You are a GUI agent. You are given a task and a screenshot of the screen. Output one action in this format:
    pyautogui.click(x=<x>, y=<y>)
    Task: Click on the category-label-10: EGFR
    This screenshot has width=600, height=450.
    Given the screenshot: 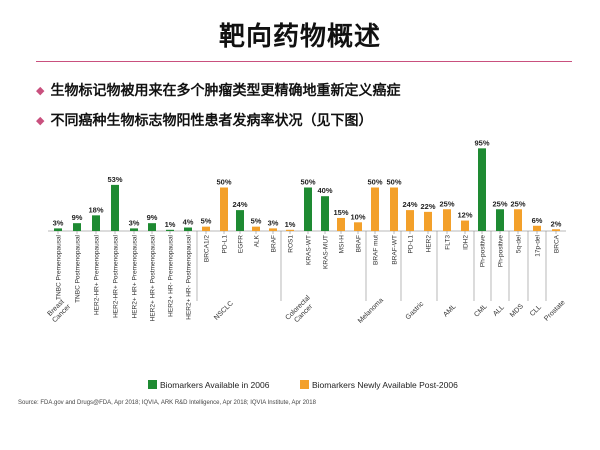 What is the action you would take?
    pyautogui.click(x=241, y=244)
    